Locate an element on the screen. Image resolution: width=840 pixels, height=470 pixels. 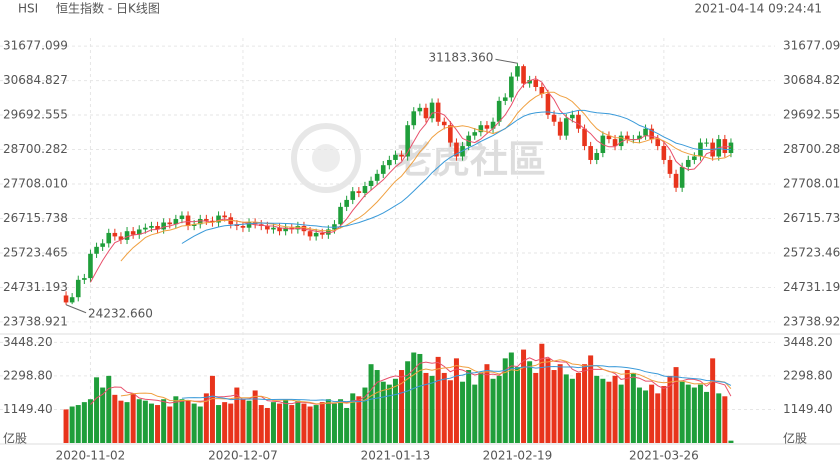
y-tick-label-right: 23738.921 is located at coordinates (811, 321).